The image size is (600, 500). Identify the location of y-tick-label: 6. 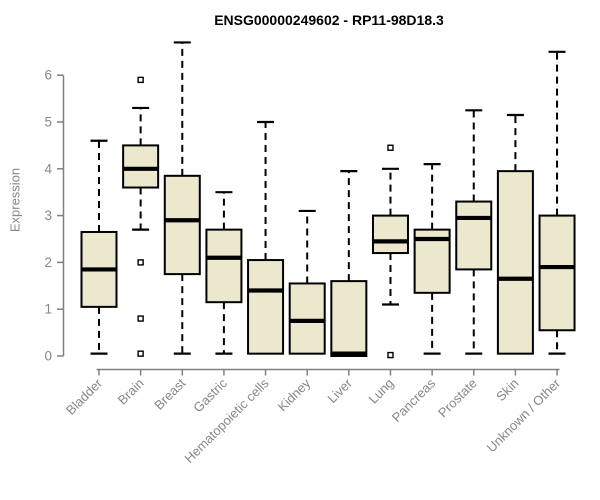
(48, 75).